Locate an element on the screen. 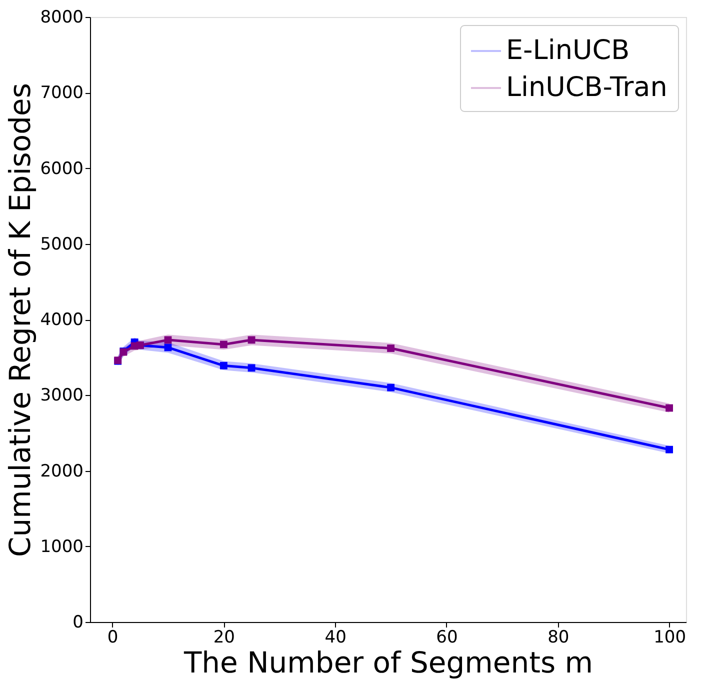  y-tick-label: 7000 is located at coordinates (62, 93).